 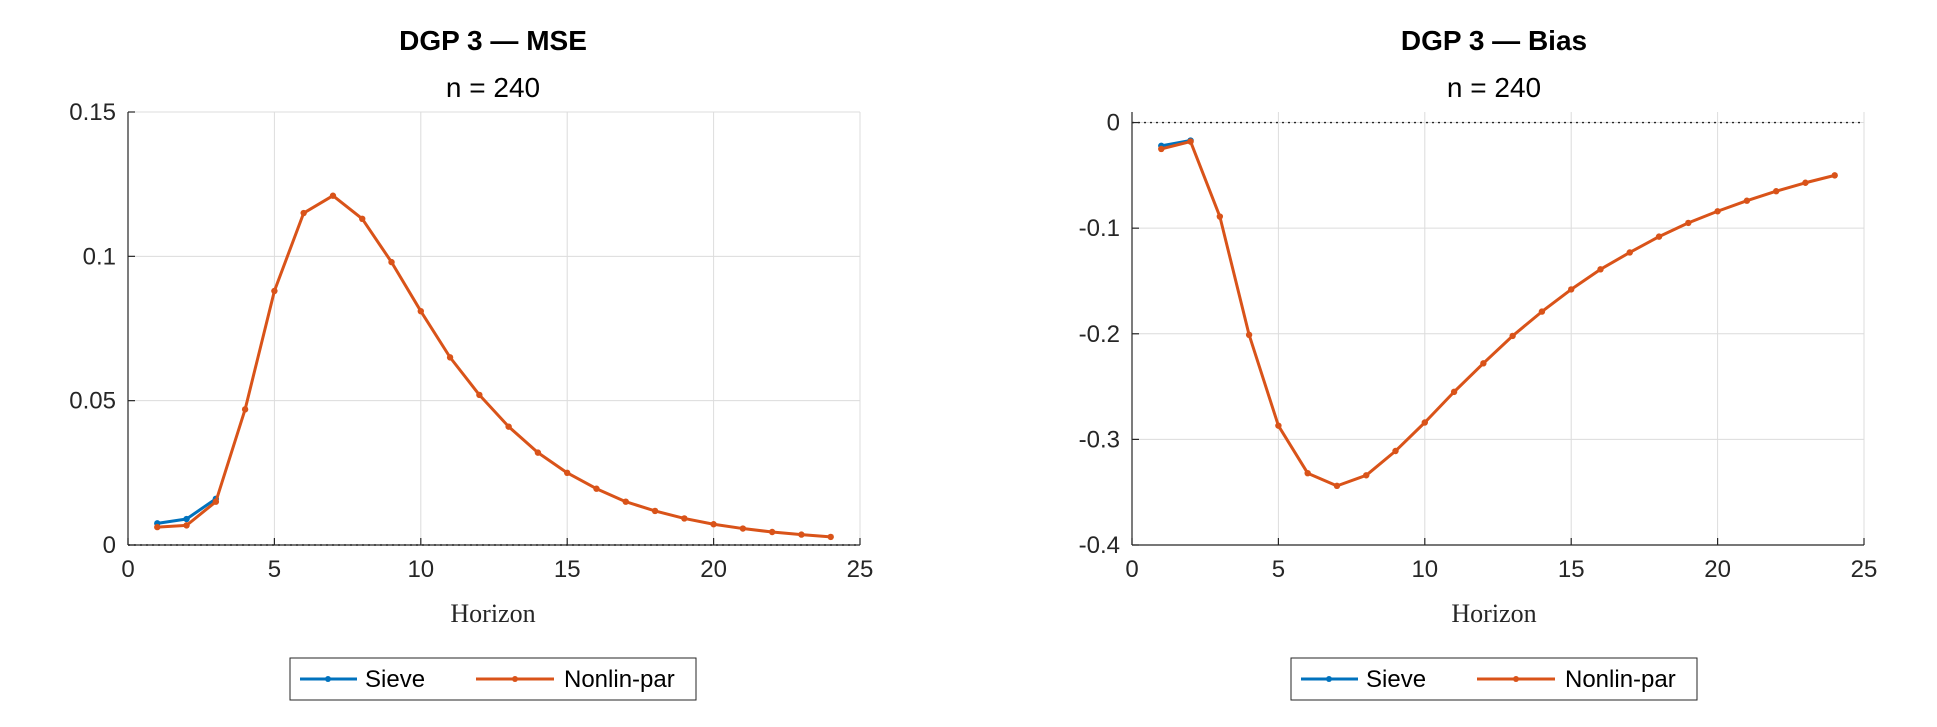 I want to click on y-tick-label: 0.15, so click(x=92, y=112).